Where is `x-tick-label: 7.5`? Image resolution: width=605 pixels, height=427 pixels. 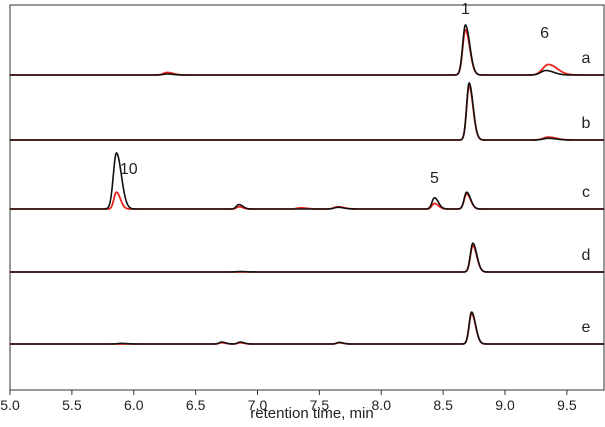 x-tick-label: 7.5 is located at coordinates (320, 405).